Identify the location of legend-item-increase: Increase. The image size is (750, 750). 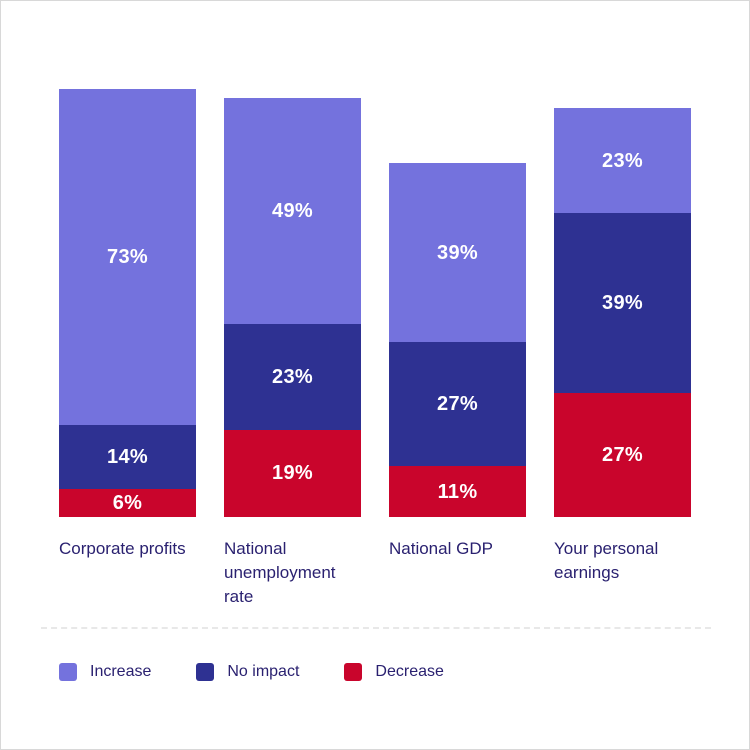
(105, 672).